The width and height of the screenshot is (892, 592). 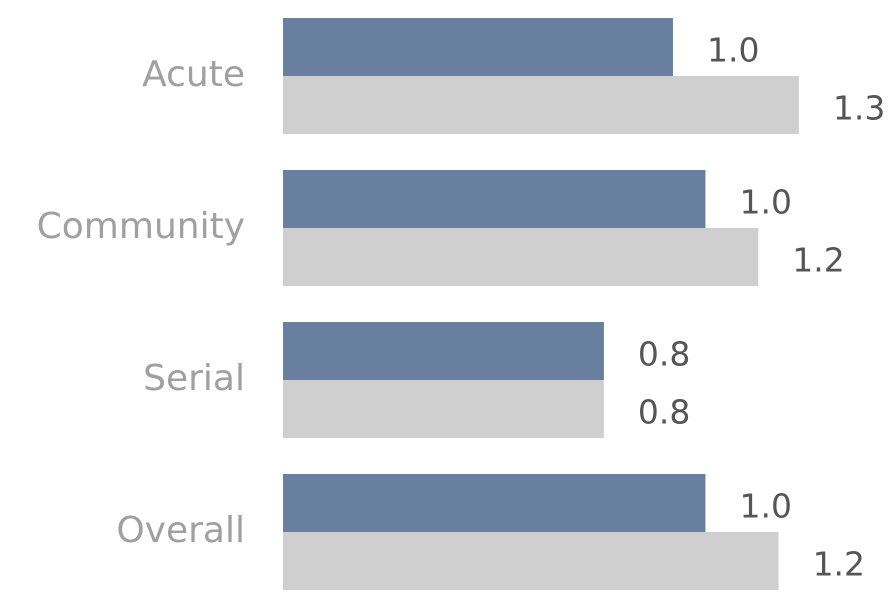 I want to click on category-label: Serial, so click(x=194, y=378).